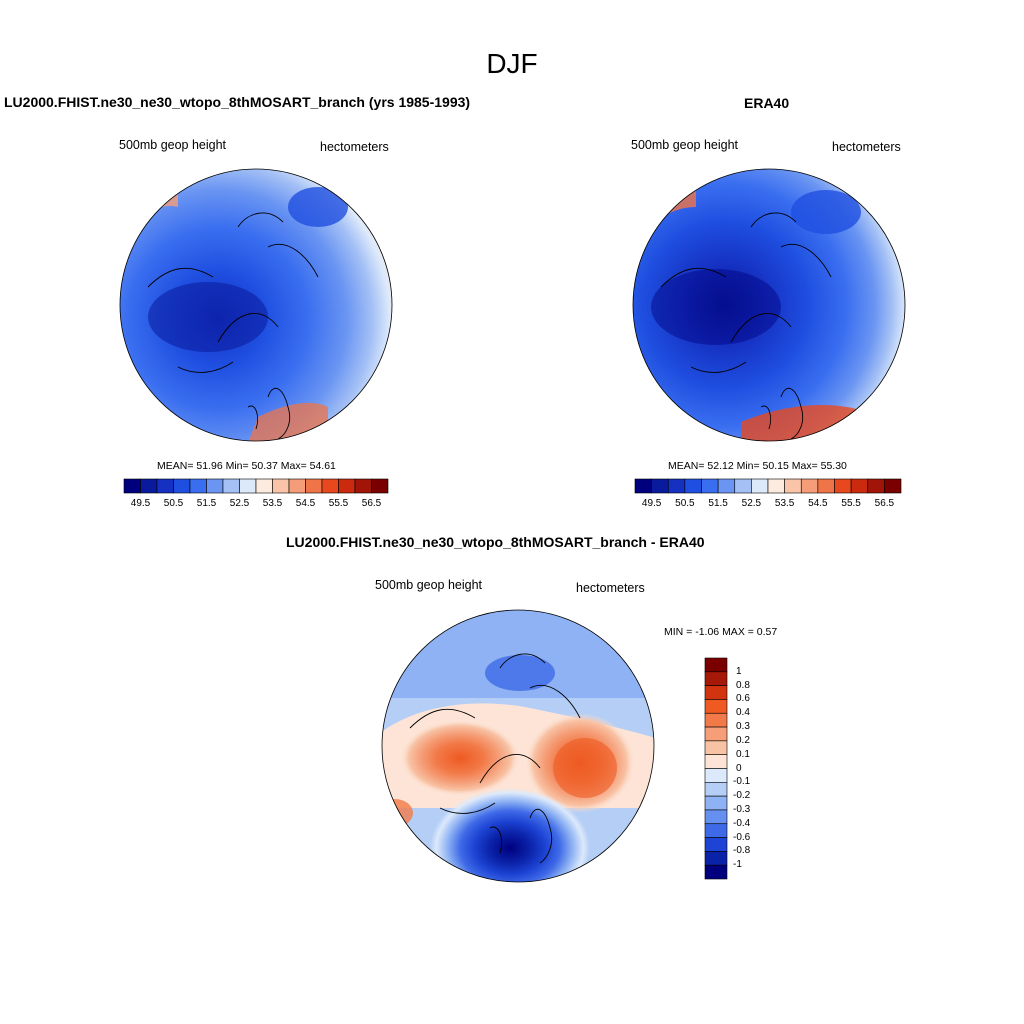 The width and height of the screenshot is (1024, 1024). I want to click on obs-panel-title: ERA40, so click(766, 103).